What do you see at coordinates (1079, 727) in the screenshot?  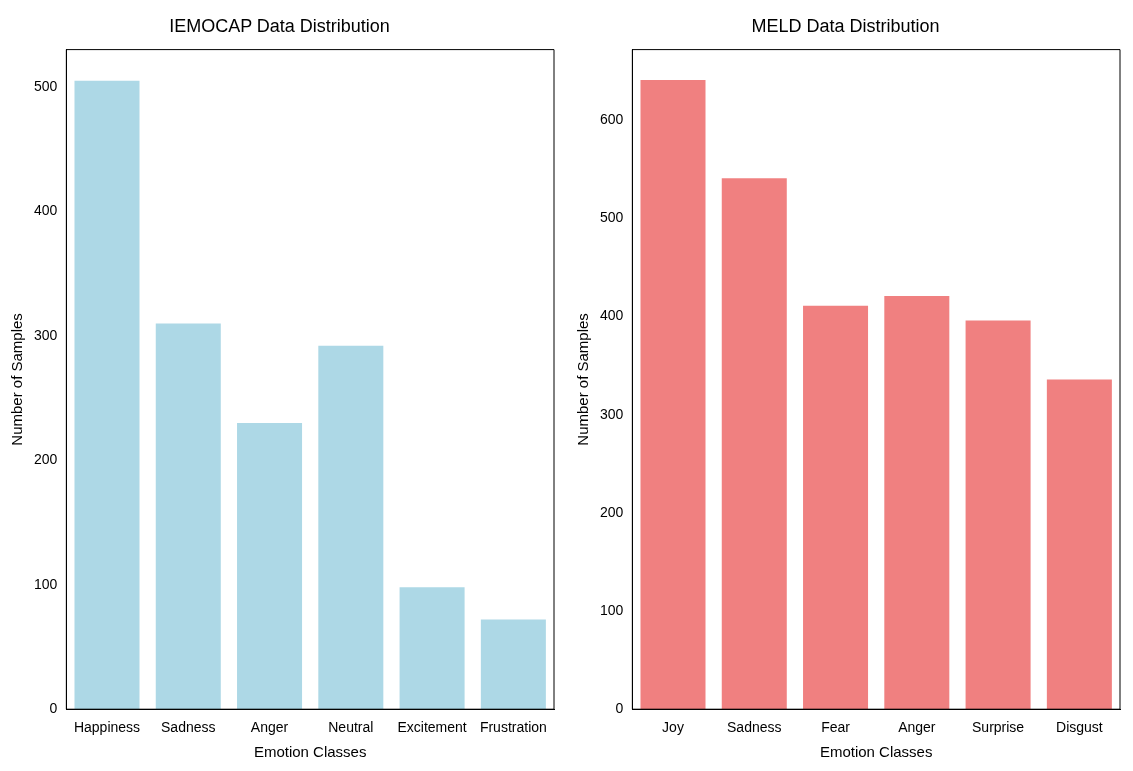 I see `x-tick-label: Disgust` at bounding box center [1079, 727].